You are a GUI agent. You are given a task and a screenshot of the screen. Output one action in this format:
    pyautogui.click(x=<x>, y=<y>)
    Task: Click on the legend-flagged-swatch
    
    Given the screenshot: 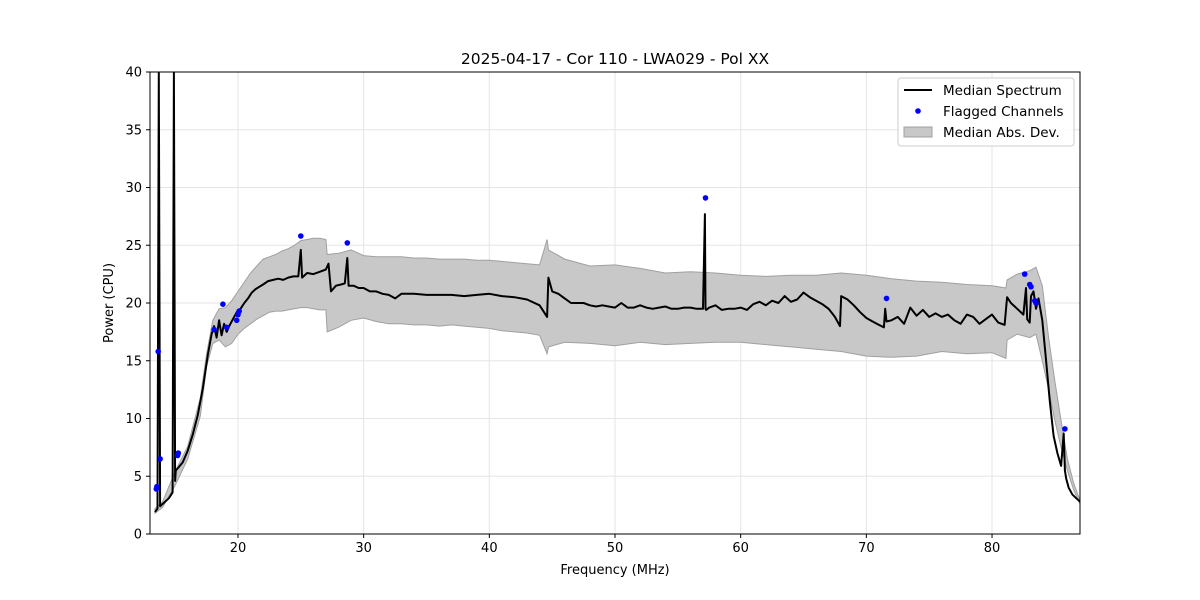 What is the action you would take?
    pyautogui.click(x=918, y=111)
    